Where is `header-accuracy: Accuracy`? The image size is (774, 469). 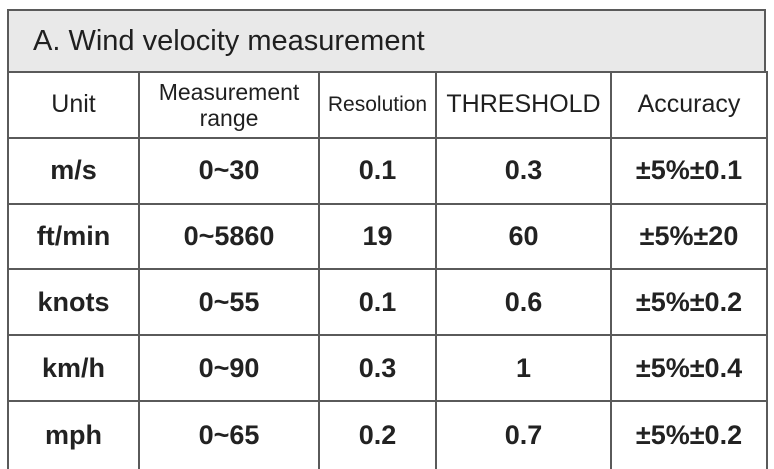
header-accuracy: Accuracy is located at coordinates (689, 105).